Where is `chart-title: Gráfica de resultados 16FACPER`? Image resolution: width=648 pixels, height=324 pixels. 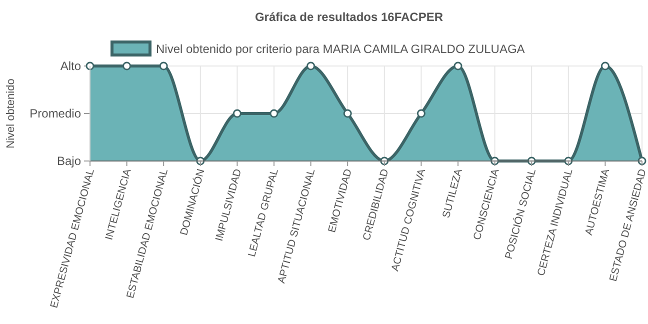
chart-title: Gráfica de resultados 16FACPER is located at coordinates (349, 17).